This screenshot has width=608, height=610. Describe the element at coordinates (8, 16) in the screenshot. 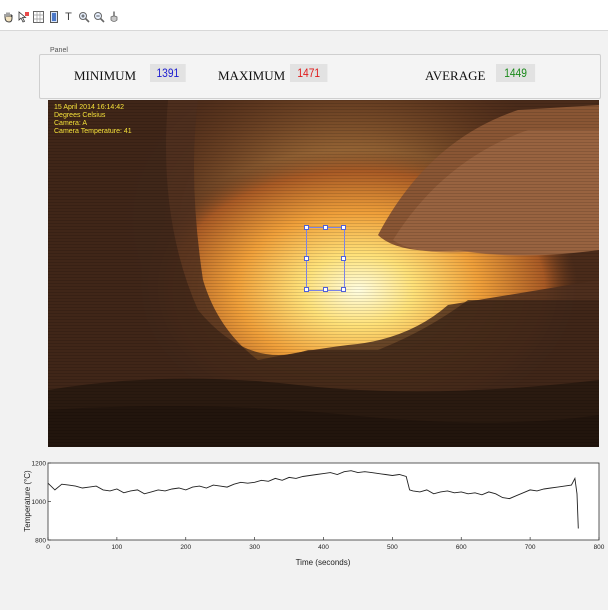

I see `hand-pan-icon` at that location.